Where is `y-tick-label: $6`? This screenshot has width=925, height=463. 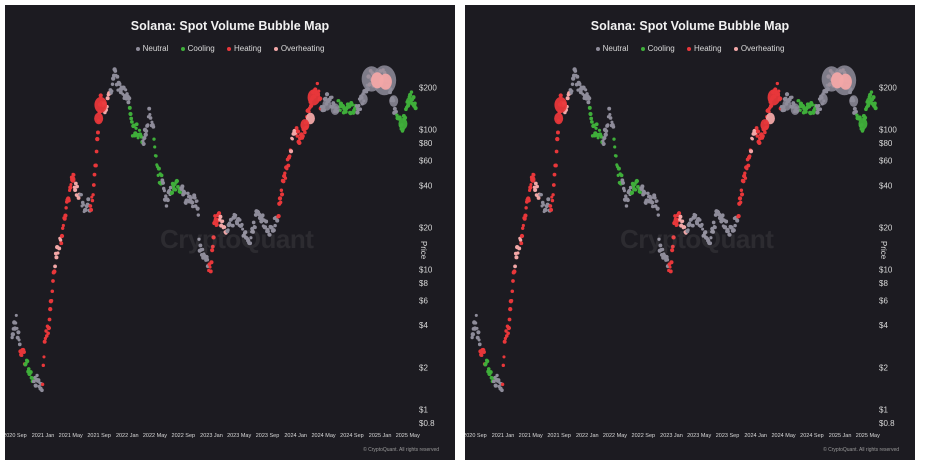 y-tick-label: $6 is located at coordinates (423, 301).